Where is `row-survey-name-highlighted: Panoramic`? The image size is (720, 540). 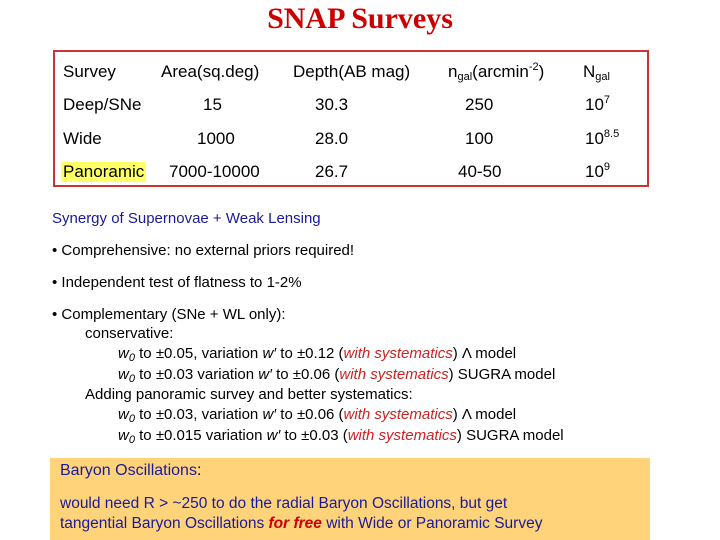
row-survey-name-highlighted: Panoramic is located at coordinates (104, 172).